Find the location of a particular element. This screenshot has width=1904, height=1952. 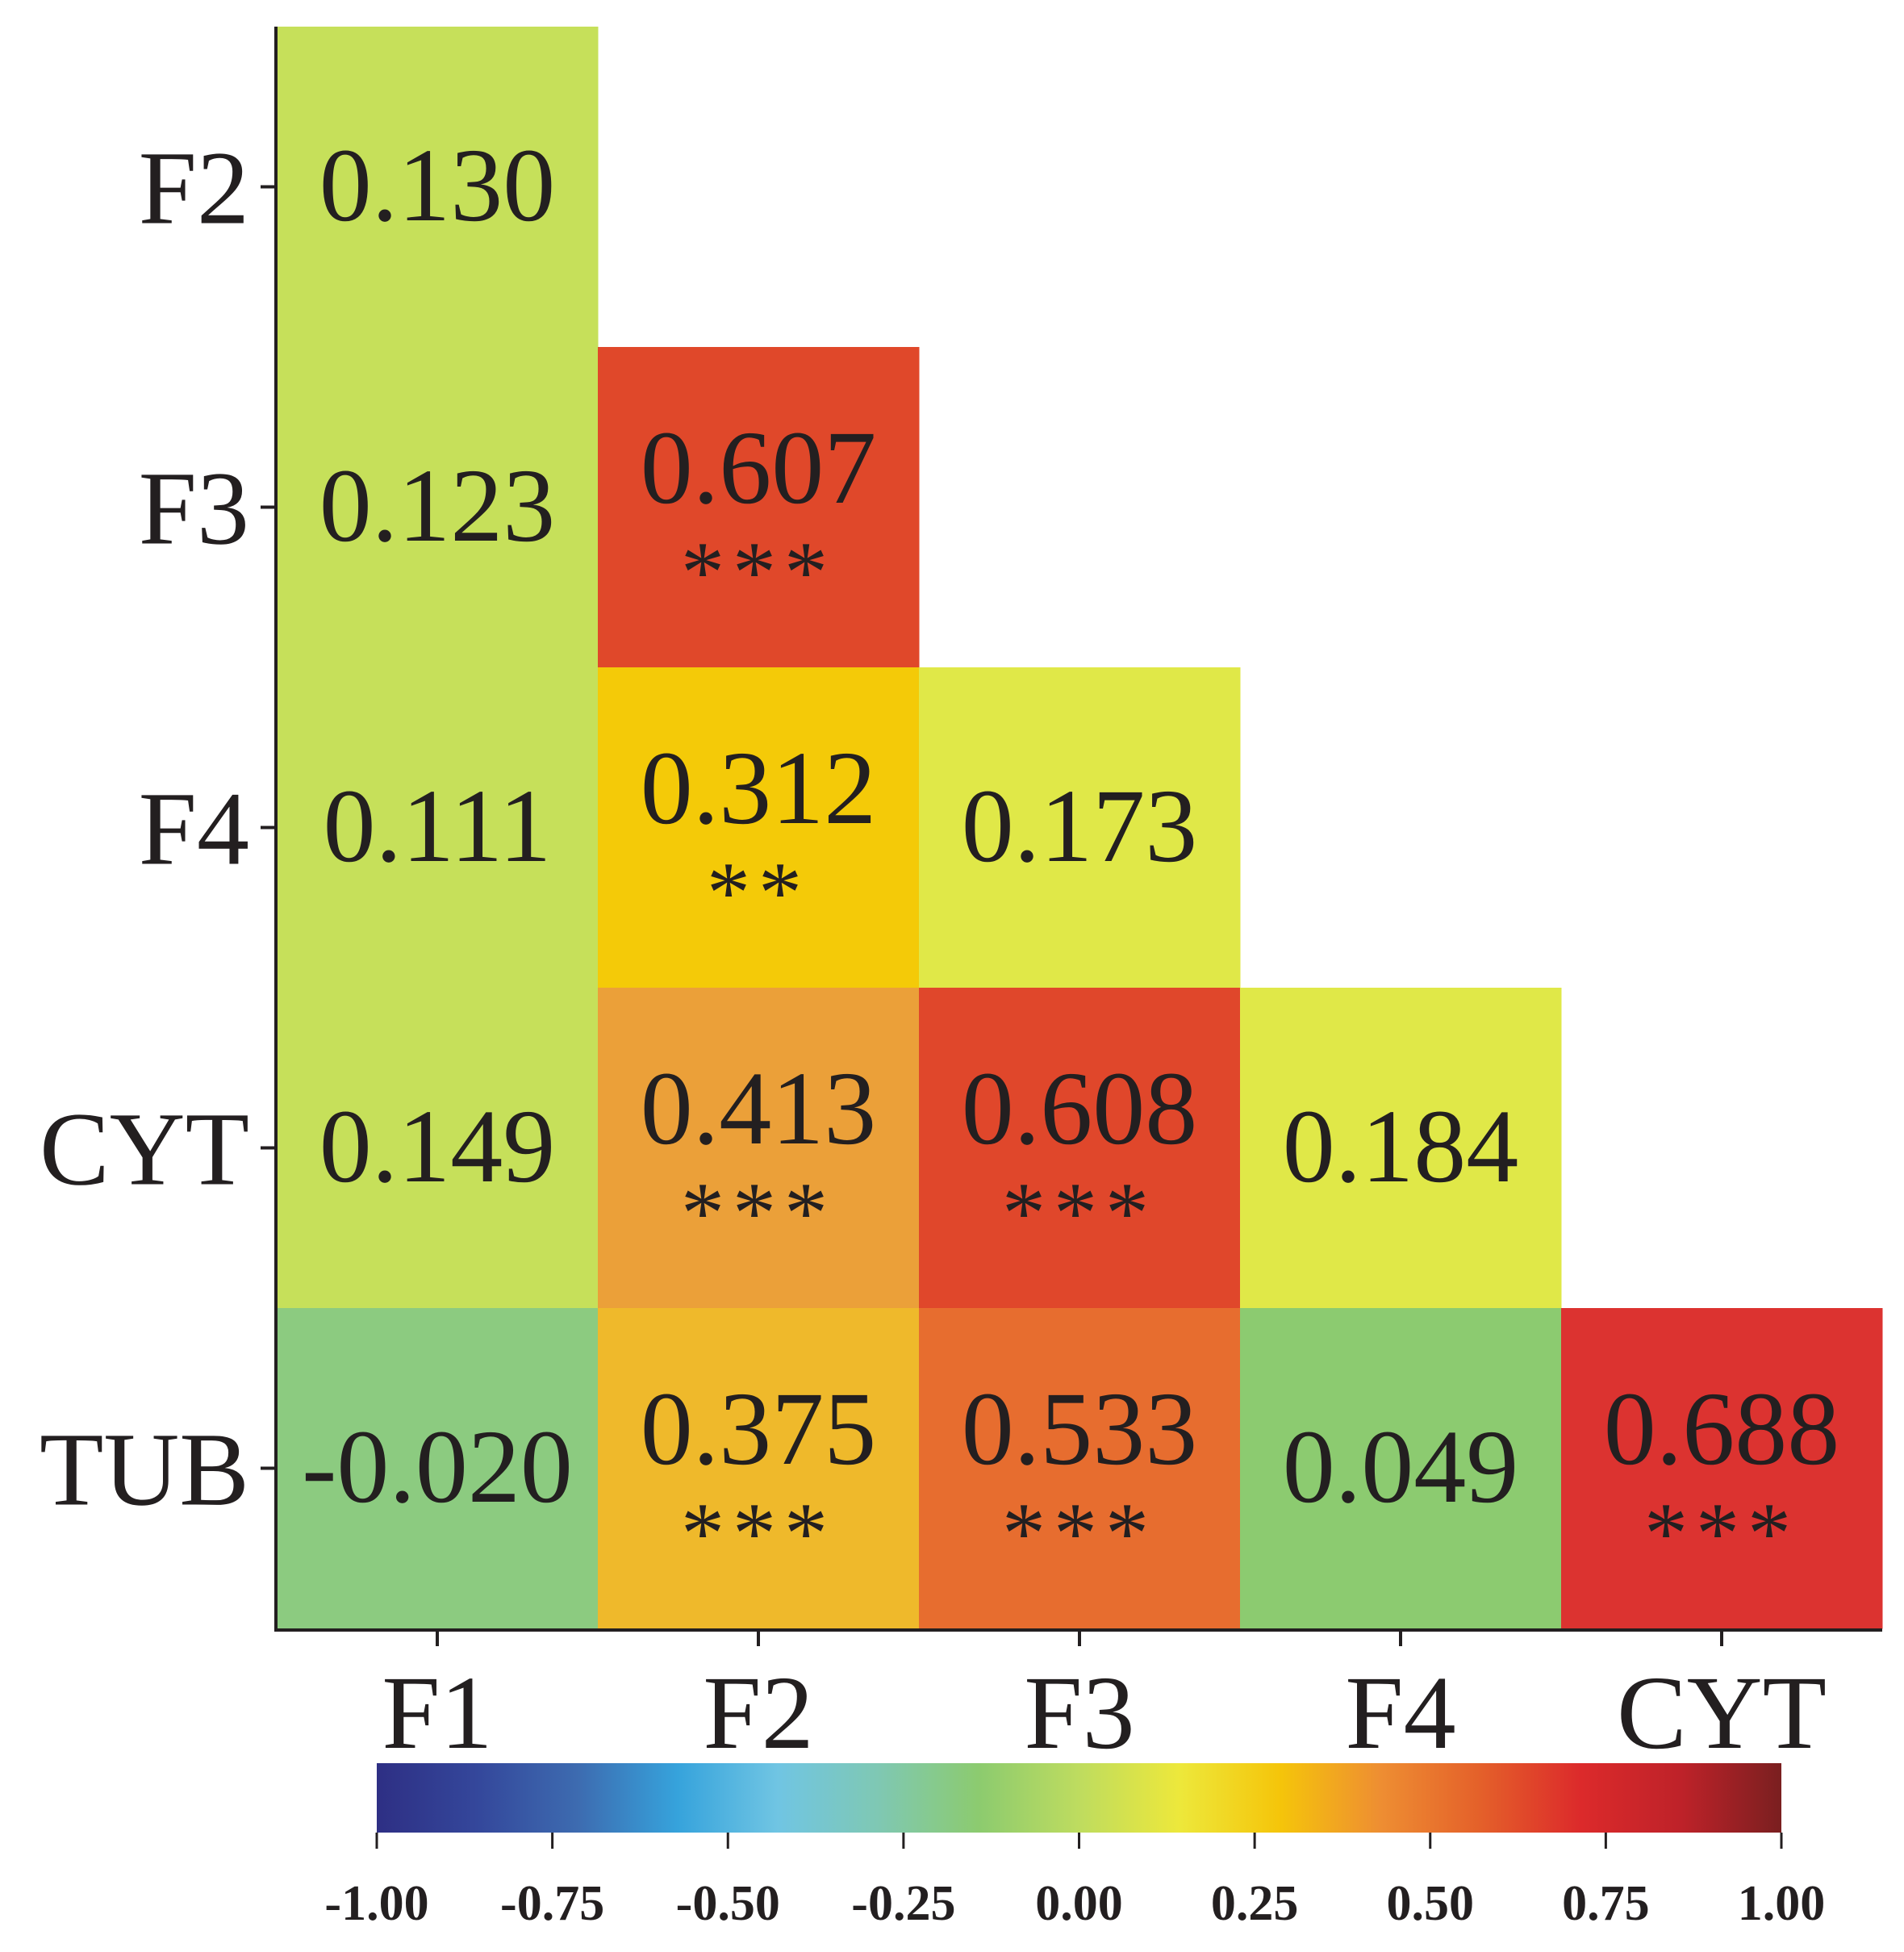

colorbar: -1.00 -0.75 -0.50 -0.25 0.00 0.25 0.50 0.75 1.00 is located at coordinates (1075, 1847).